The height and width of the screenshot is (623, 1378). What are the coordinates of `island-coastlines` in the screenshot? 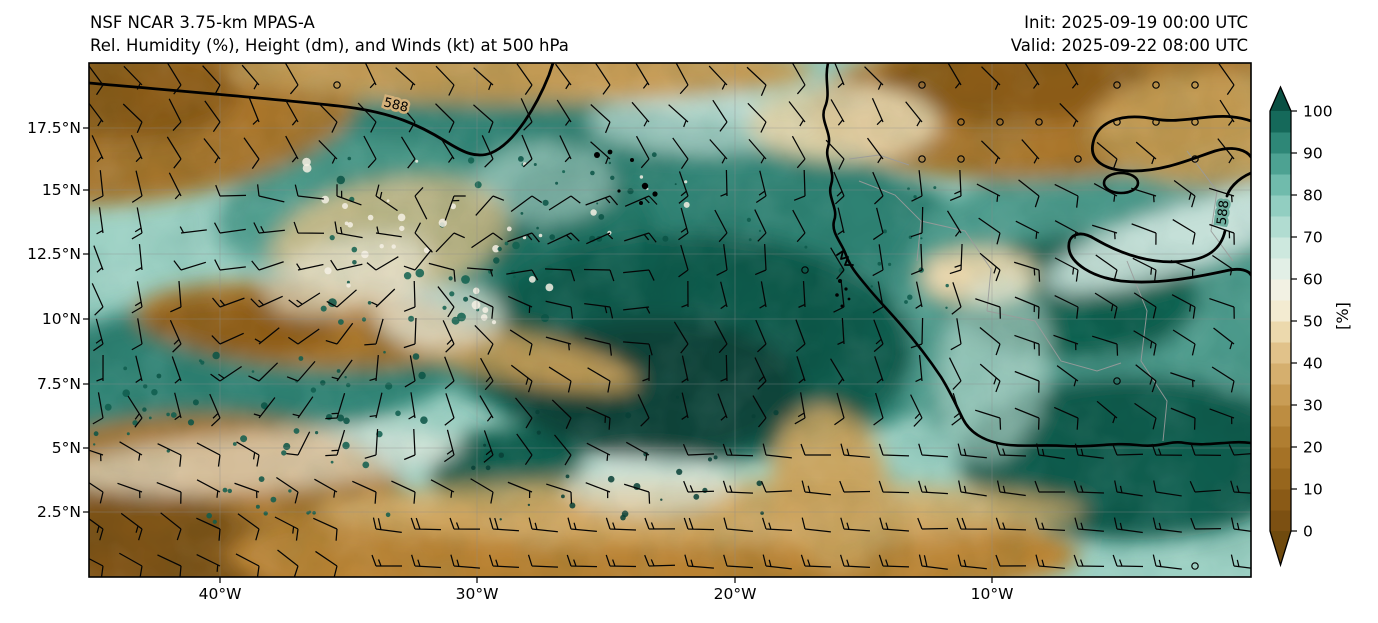 It's located at (722, 228).